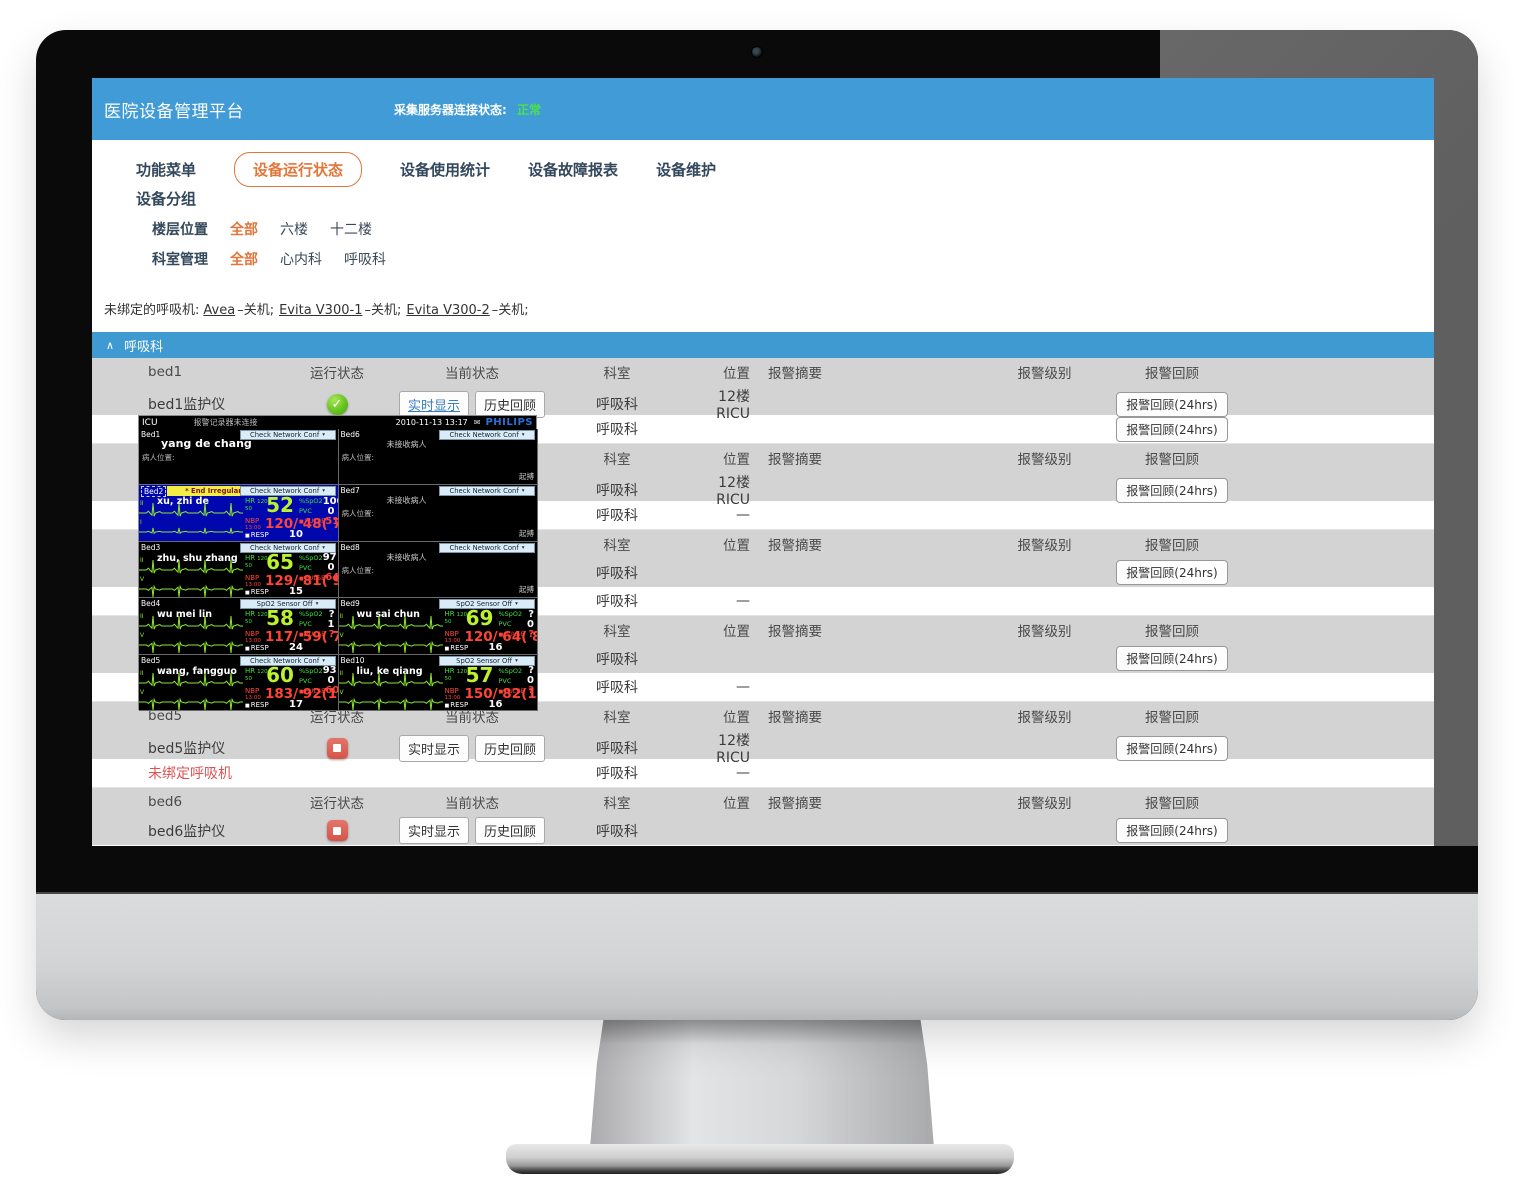  Describe the element at coordinates (573, 169) in the screenshot. I see `tab-3: 设备故障报表` at that location.